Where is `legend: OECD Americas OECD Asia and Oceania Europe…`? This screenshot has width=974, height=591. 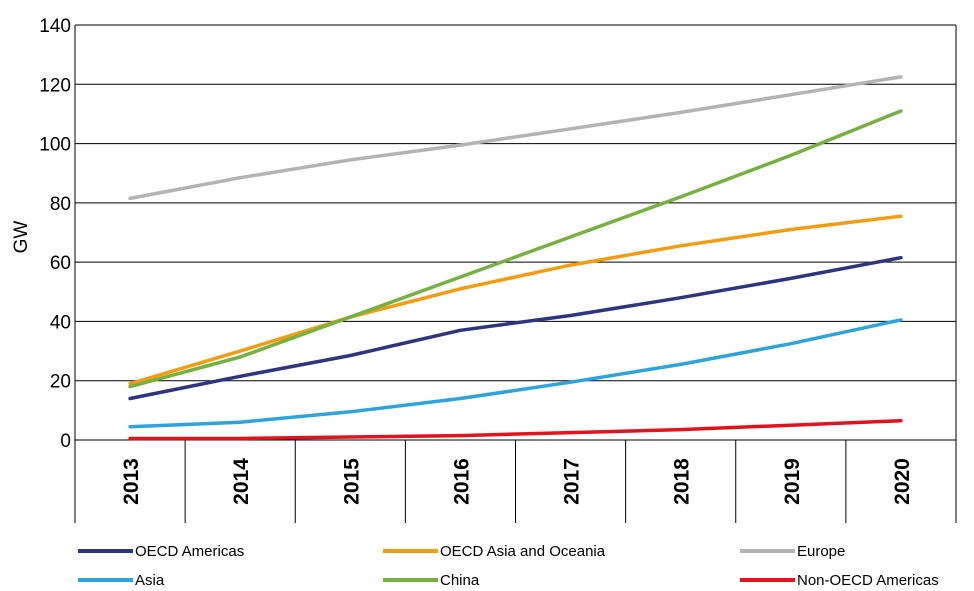
legend: OECD Americas OECD Asia and Oceania Europe… is located at coordinates (508, 566).